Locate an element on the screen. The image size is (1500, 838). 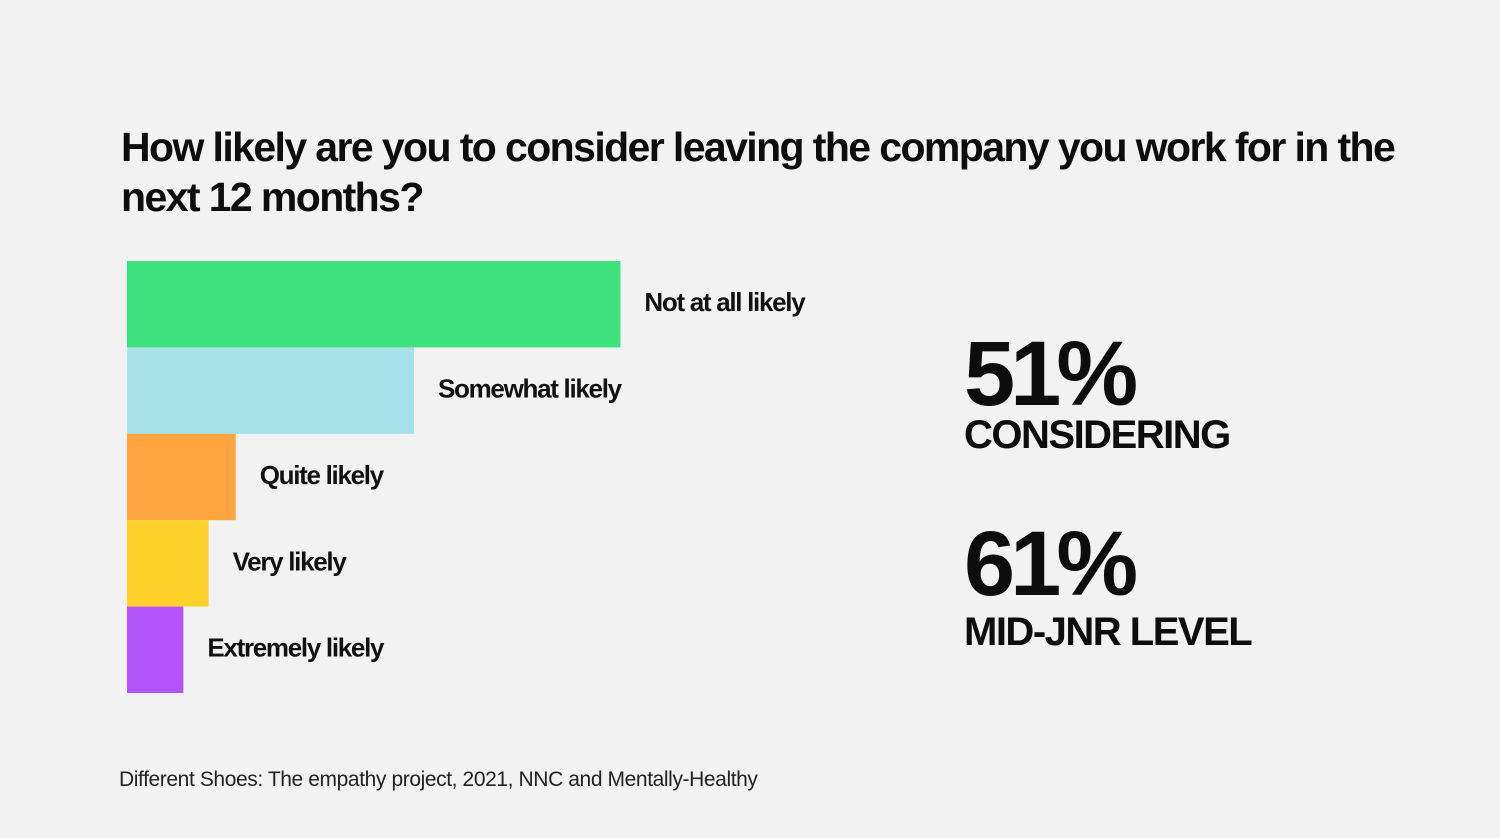
bar-label-not-at-all-likely: Not at all likely is located at coordinates (725, 302).